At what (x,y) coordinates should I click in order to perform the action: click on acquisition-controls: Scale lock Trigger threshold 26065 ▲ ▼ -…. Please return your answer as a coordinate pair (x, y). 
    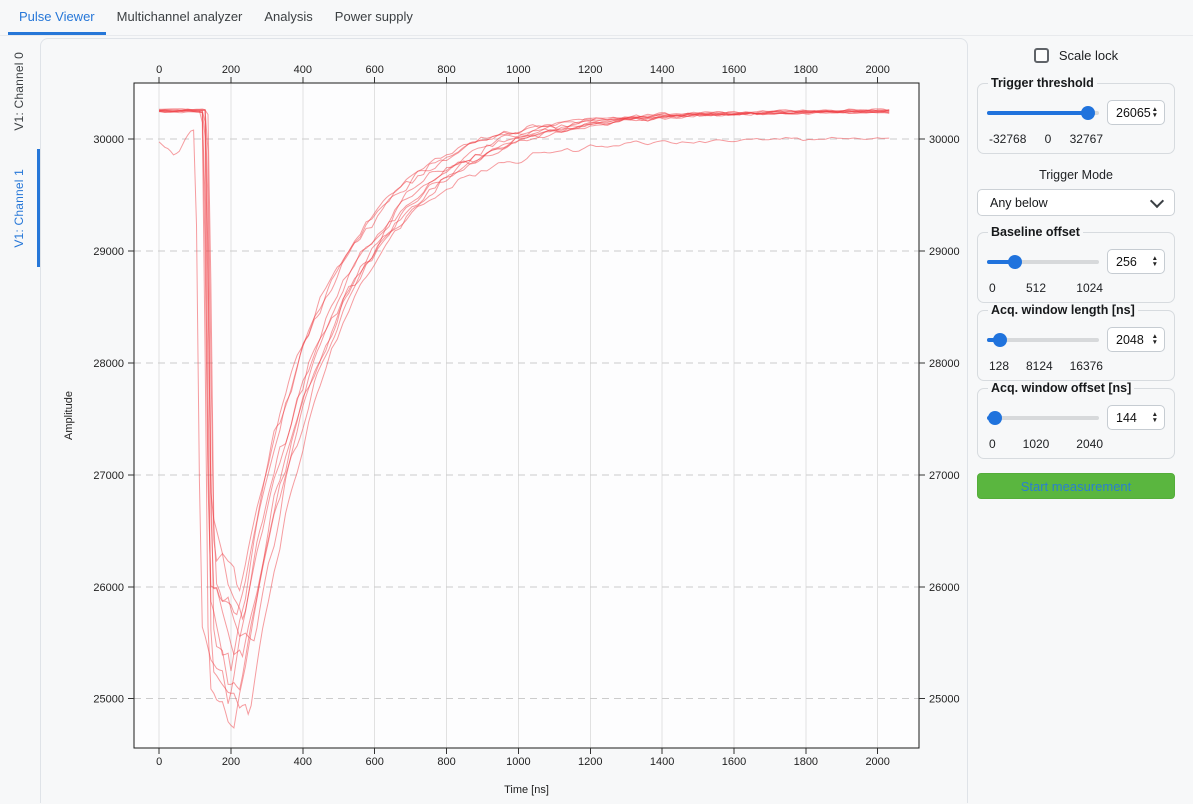
    Looking at the image, I should click on (1076, 271).